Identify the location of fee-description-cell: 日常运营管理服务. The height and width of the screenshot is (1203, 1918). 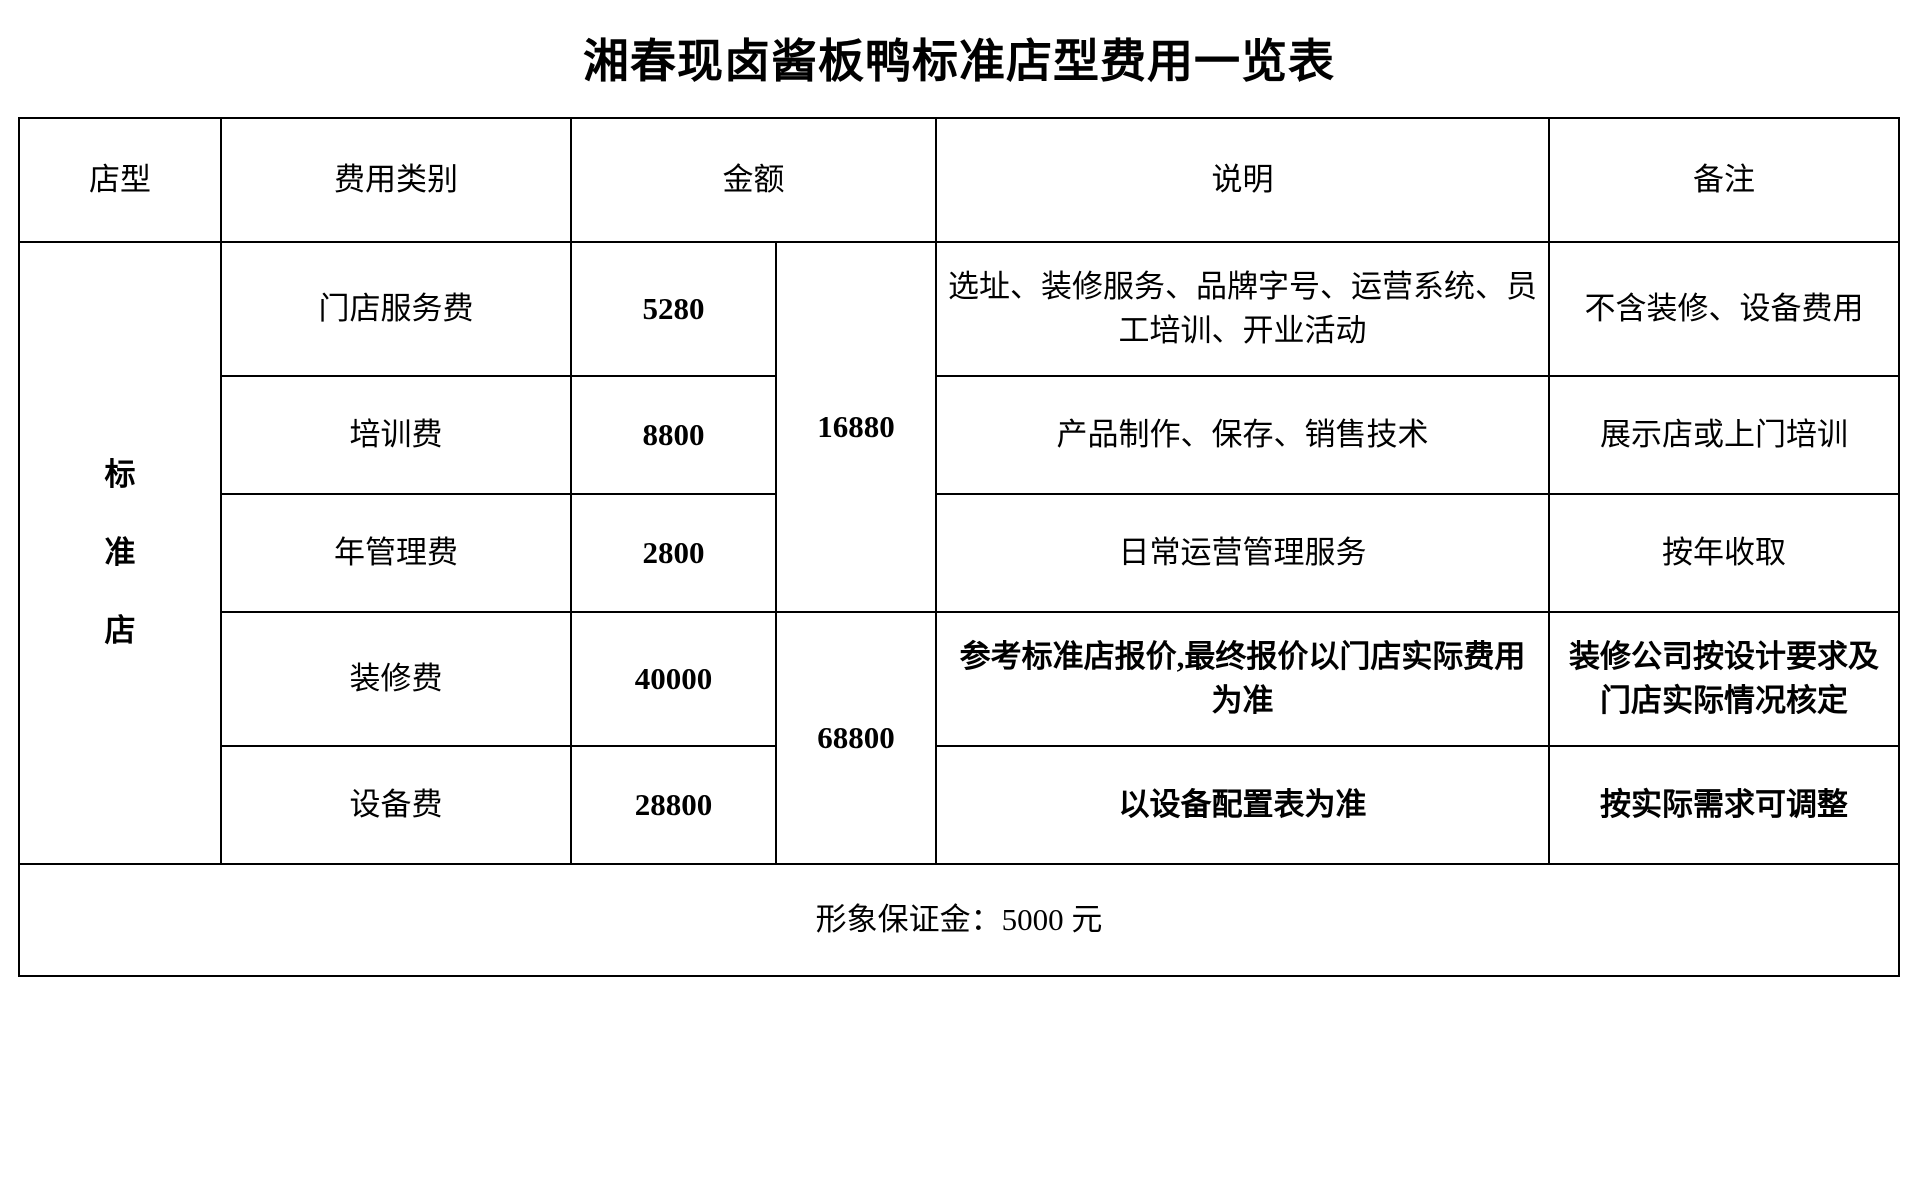
(1242, 553).